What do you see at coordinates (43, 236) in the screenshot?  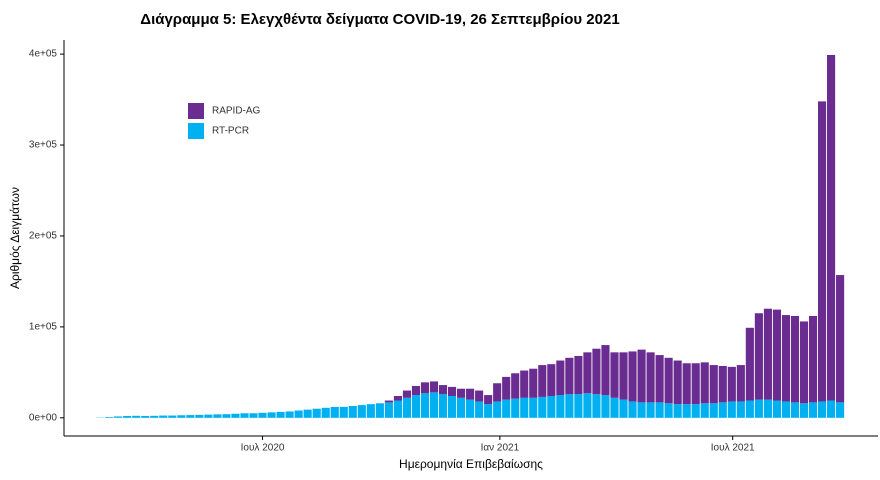 I see `y-tick-label: 2e+05` at bounding box center [43, 236].